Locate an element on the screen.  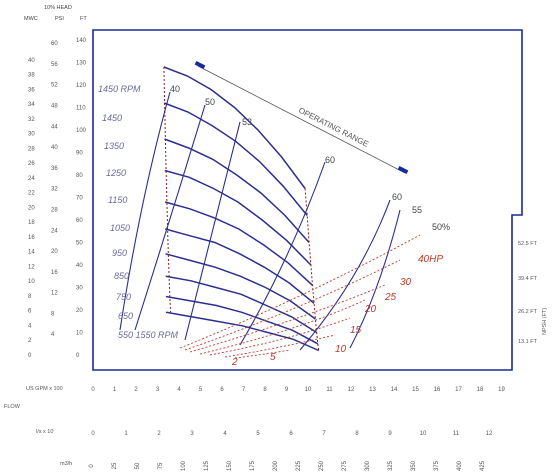
psi-tick-label: 40 is located at coordinates (54, 148).